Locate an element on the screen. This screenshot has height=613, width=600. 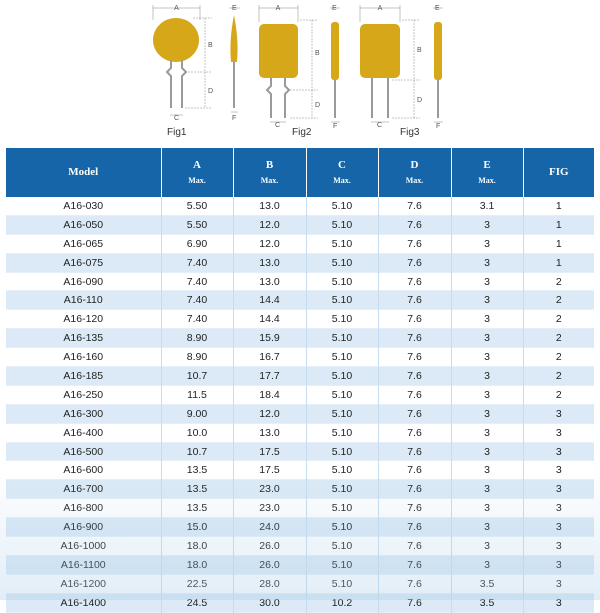
cell-model: A16-1100 is located at coordinates (84, 565).